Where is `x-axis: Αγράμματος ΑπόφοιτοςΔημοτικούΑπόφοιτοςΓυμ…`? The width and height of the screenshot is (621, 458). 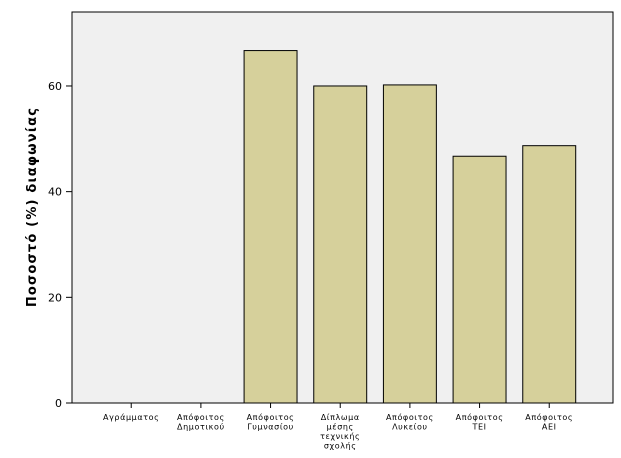
x-axis: Αγράμματος ΑπόφοιτοςΔημοτικούΑπόφοιτοςΓυμ… is located at coordinates (338, 427).